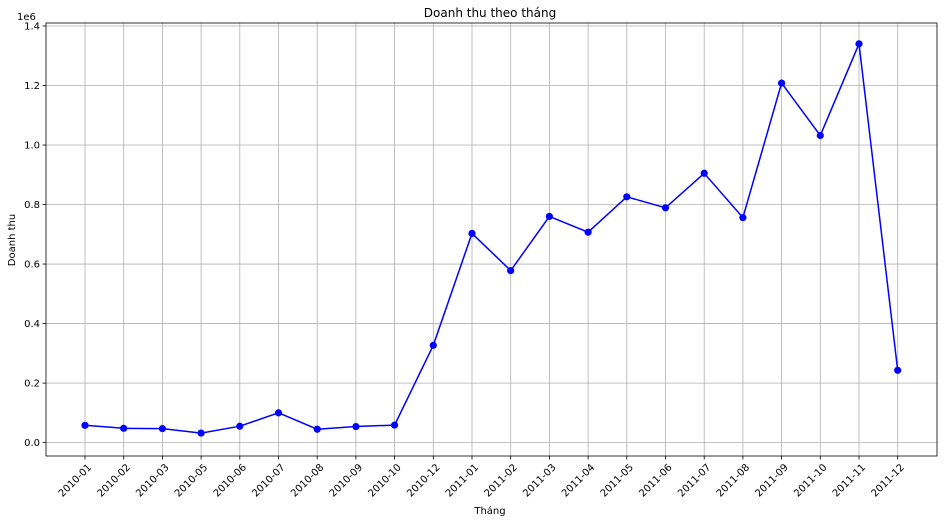 The width and height of the screenshot is (944, 523). I want to click on x-tick-label: 2011-11, so click(849, 480).